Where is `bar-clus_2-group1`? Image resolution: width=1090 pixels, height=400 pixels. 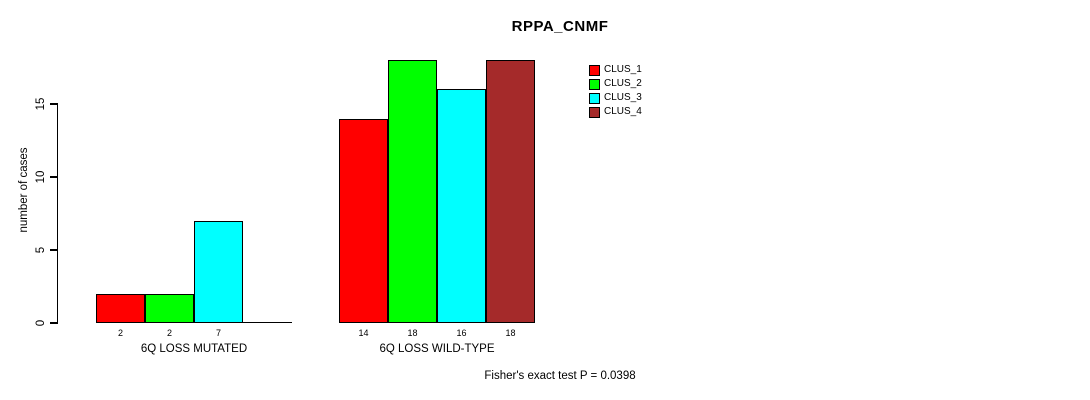 bar-clus_2-group1 is located at coordinates (169, 308).